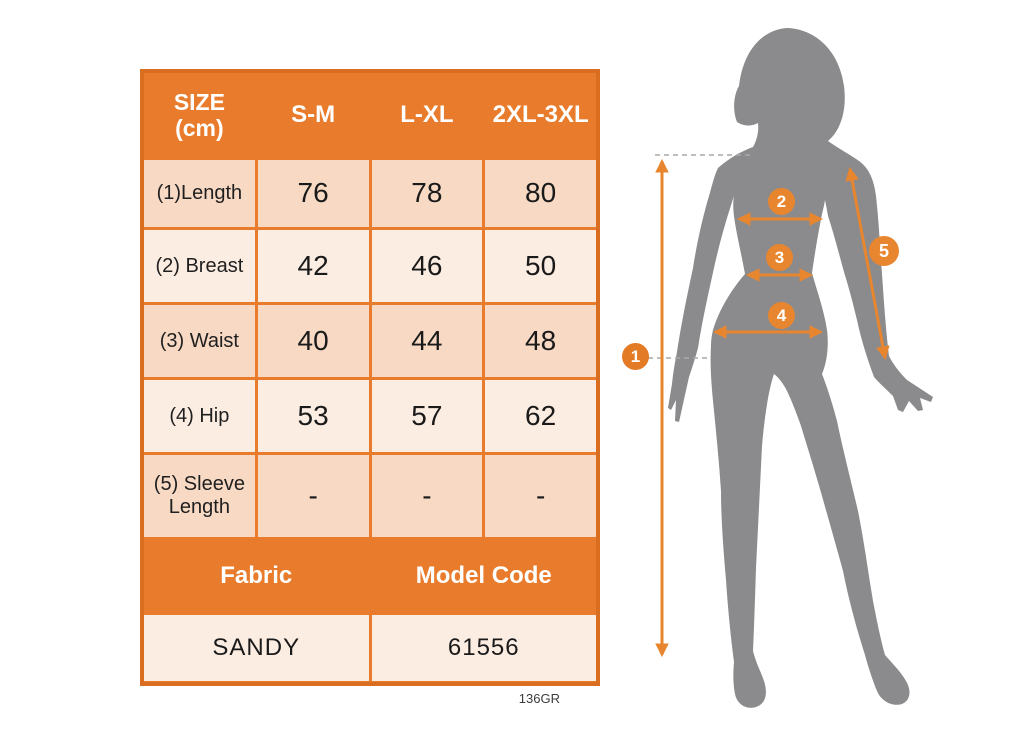 This screenshot has width=1024, height=756. Describe the element at coordinates (199, 496) in the screenshot. I see `measurement-label-sleeve-length: (5) Sleeve Length` at that location.